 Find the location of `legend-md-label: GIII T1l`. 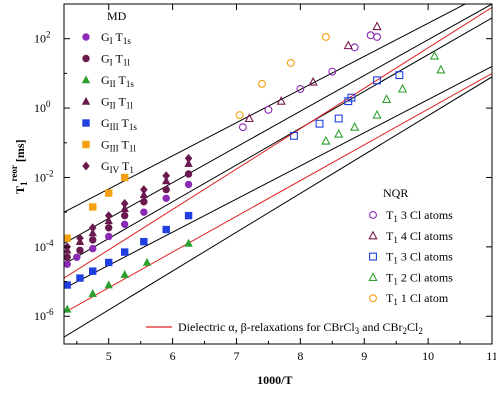

legend-md-label: GIII T1l is located at coordinates (118, 146).